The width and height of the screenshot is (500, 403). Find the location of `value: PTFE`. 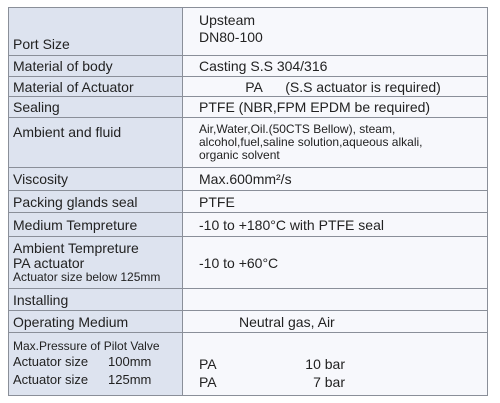

value: PTFE is located at coordinates (335, 201).